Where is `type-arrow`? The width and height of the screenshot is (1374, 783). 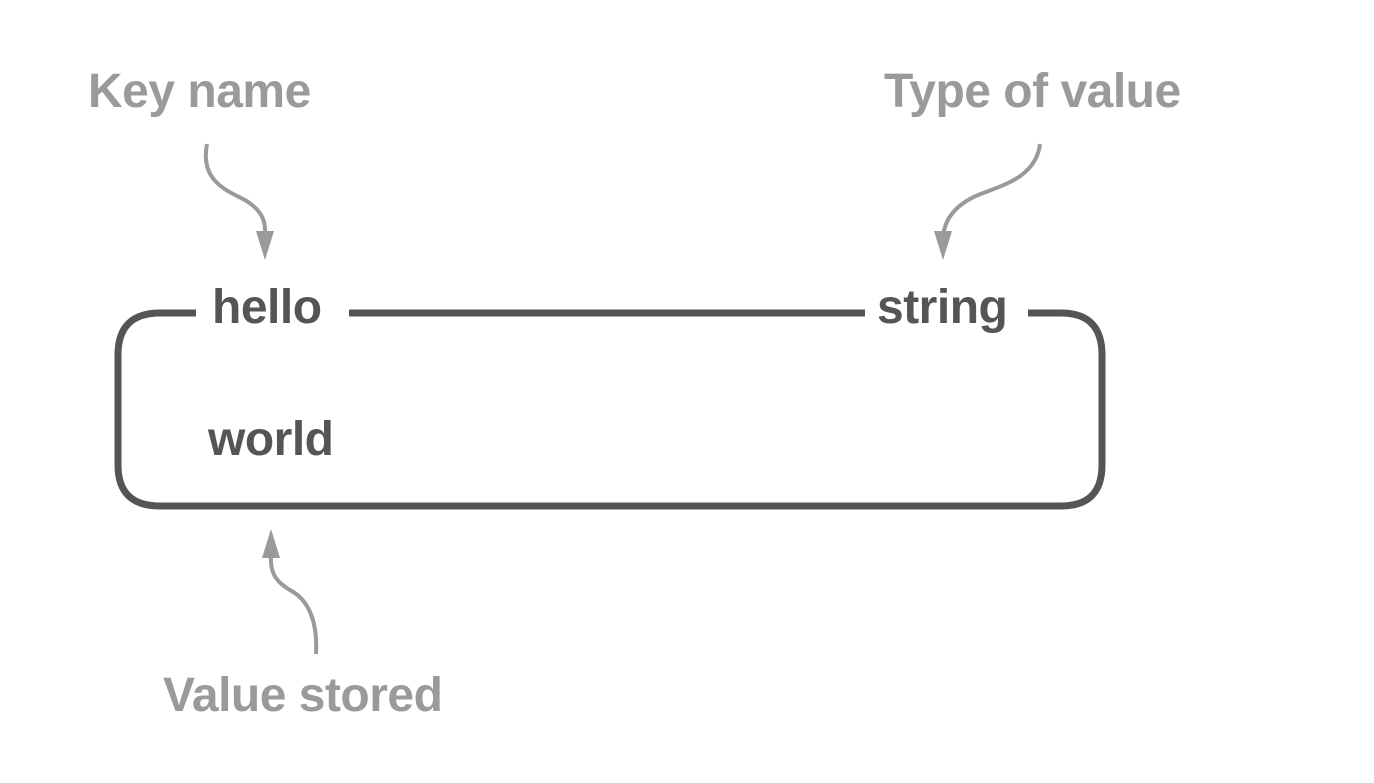
type-arrow is located at coordinates (991, 191).